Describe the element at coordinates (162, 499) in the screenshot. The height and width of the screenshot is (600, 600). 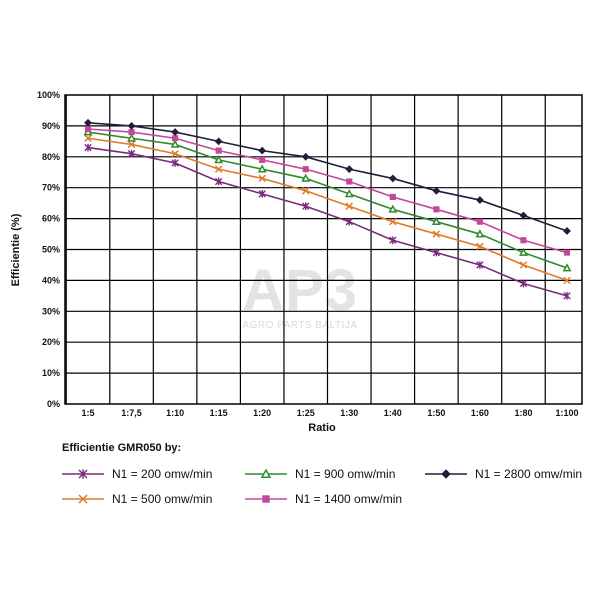
I see `legend-label: N1 = 500 omw/min` at that location.